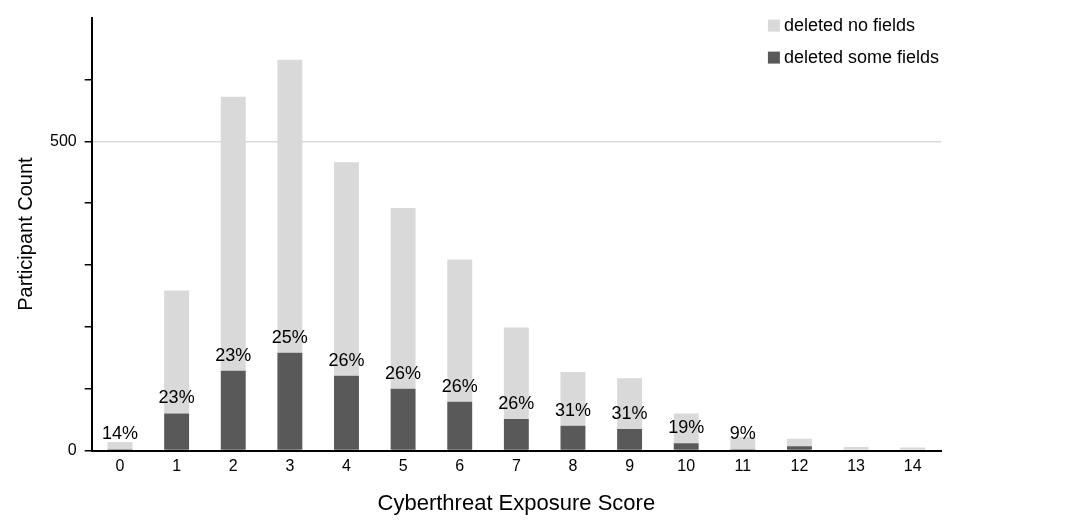 Image resolution: width=1091 pixels, height=531 pixels. I want to click on annotation: 9%, so click(742, 433).